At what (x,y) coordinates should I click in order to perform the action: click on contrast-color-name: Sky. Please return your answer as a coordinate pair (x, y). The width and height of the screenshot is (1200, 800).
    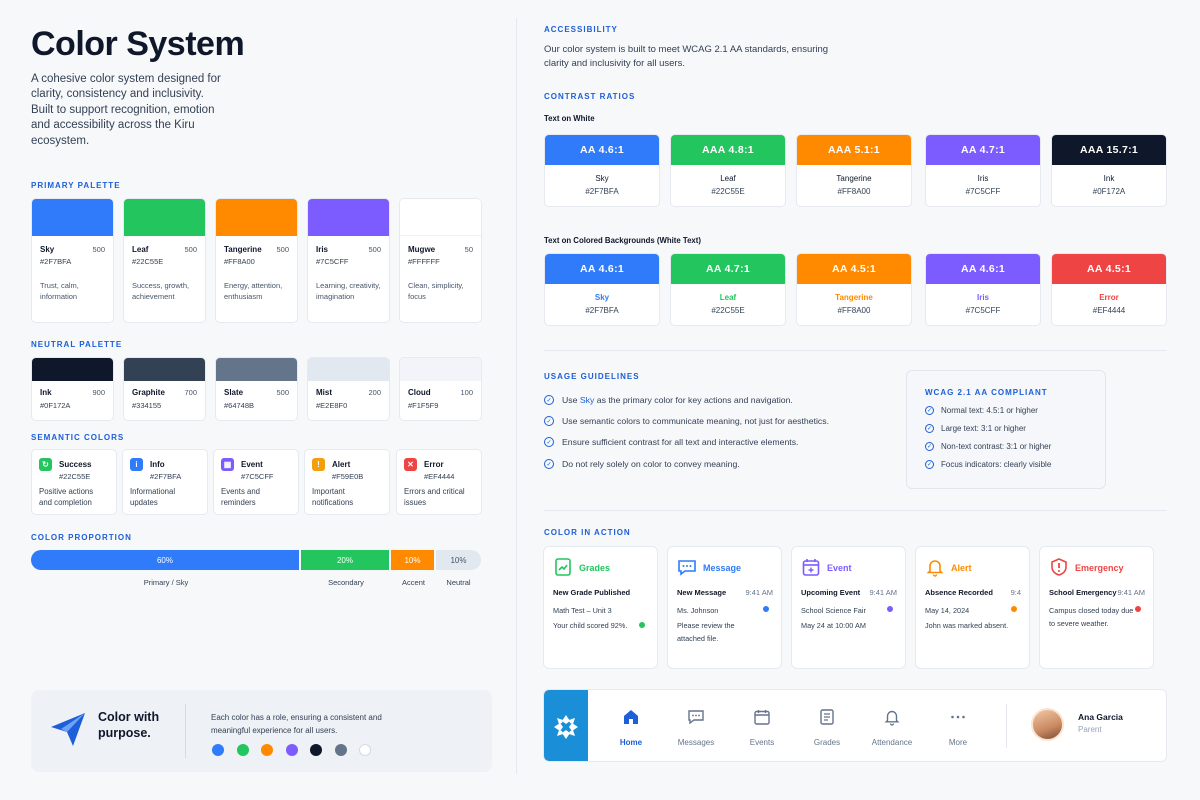
    Looking at the image, I should click on (602, 178).